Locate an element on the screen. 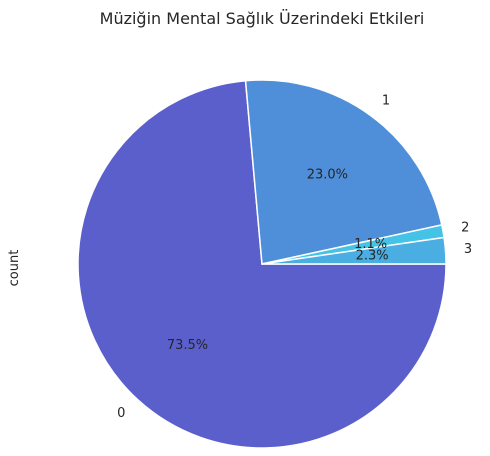  category-label-0: 0 is located at coordinates (121, 413).